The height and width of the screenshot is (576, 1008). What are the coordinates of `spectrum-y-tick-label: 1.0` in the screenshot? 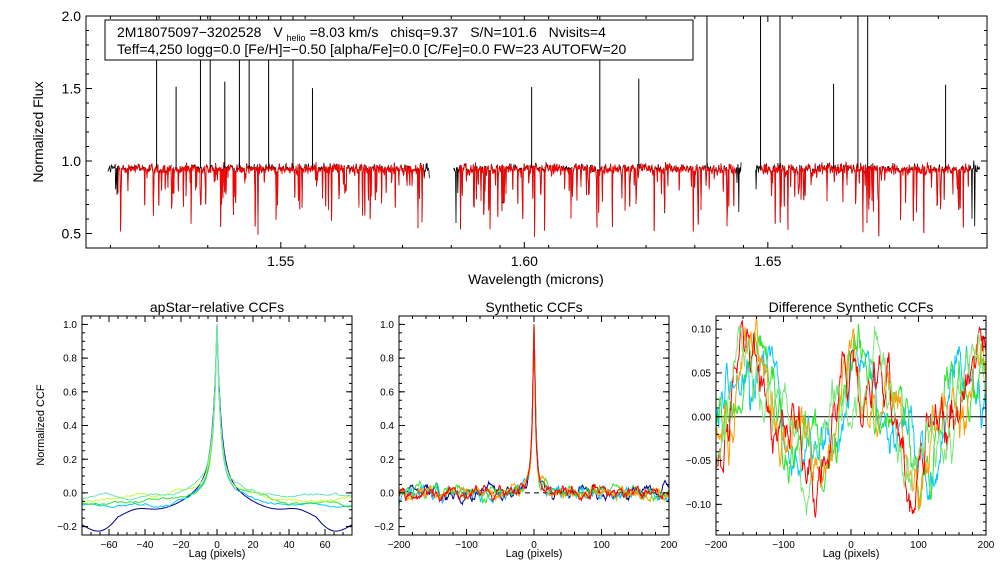 It's located at (72, 161).